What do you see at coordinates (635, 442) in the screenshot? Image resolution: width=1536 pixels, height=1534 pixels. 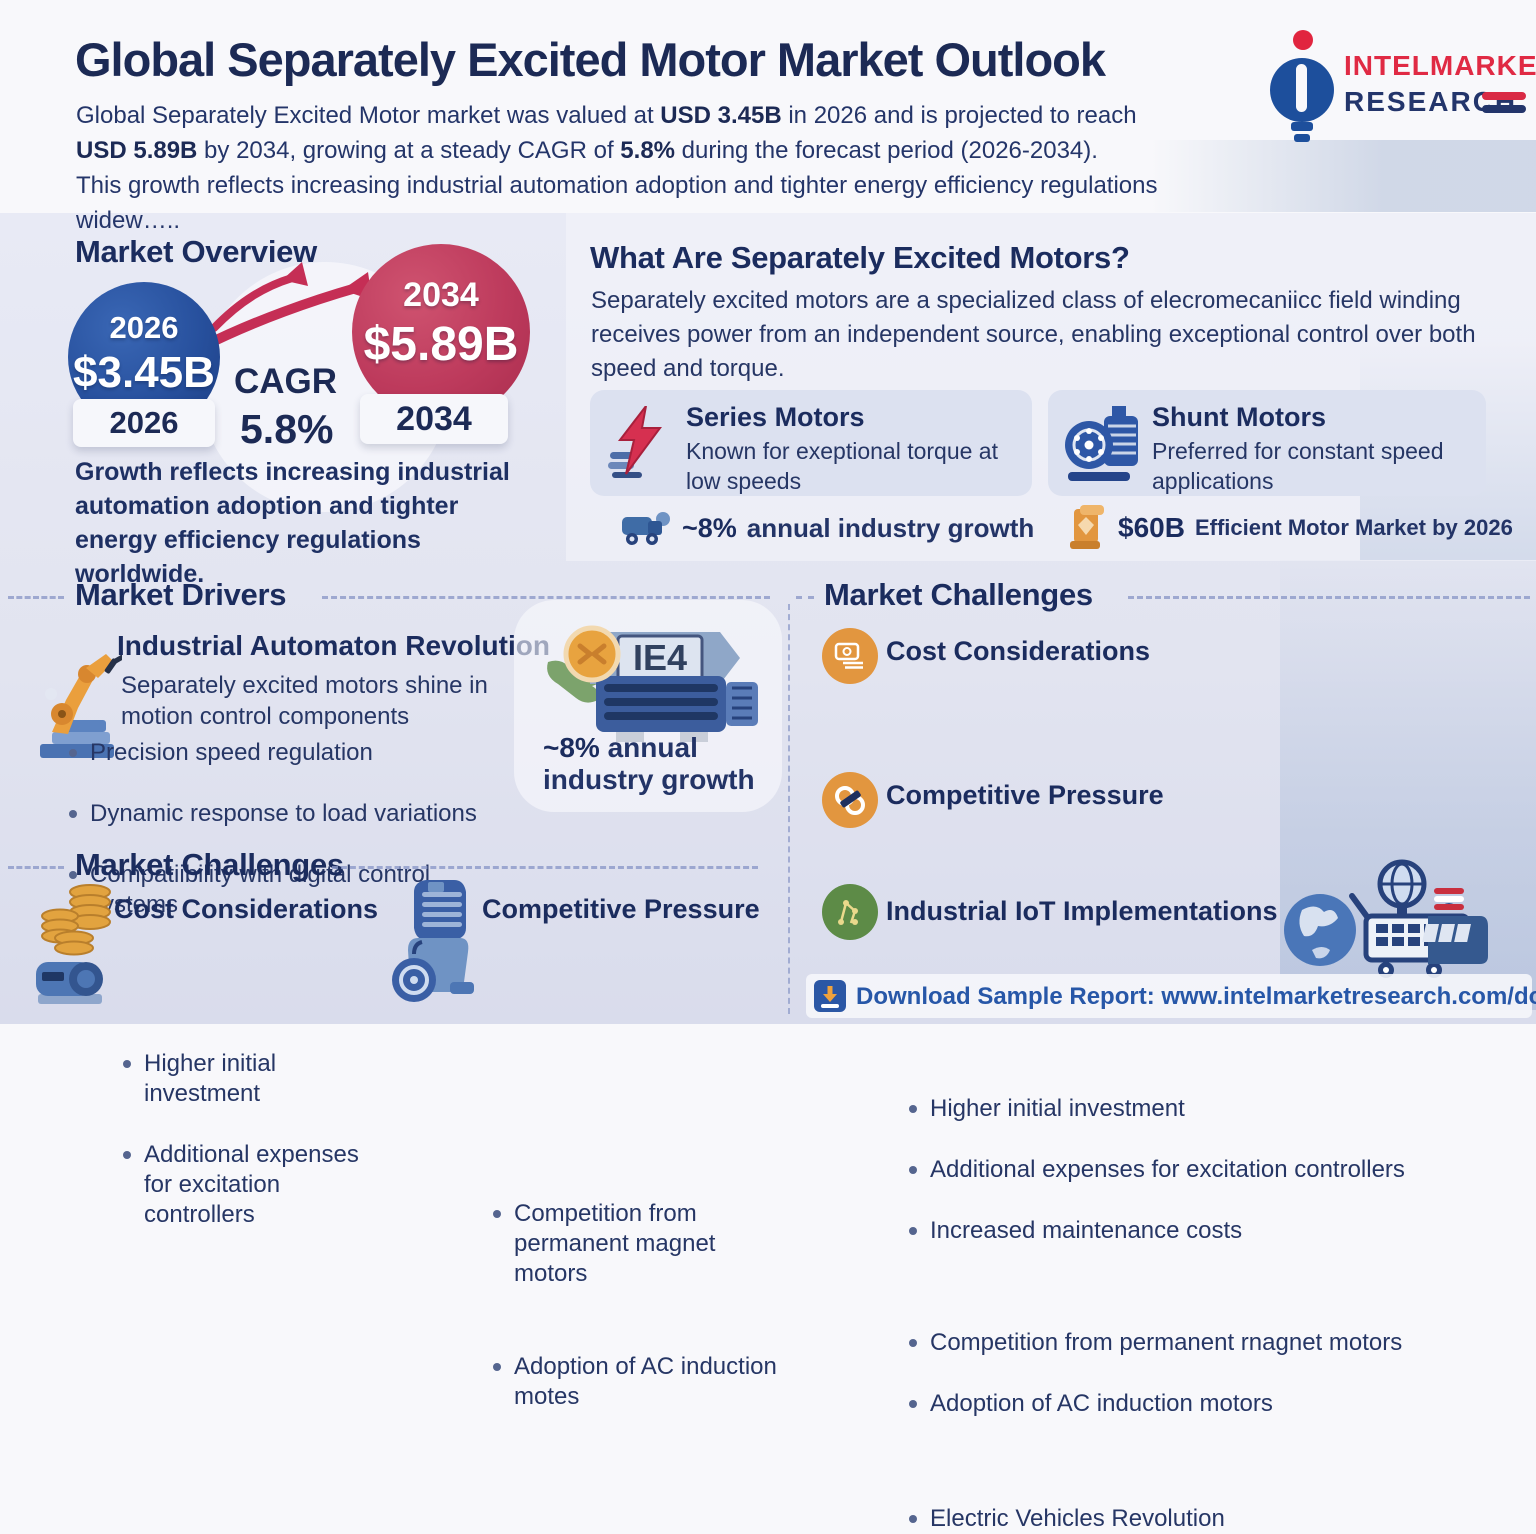 I see `lightning-motor-icon` at bounding box center [635, 442].